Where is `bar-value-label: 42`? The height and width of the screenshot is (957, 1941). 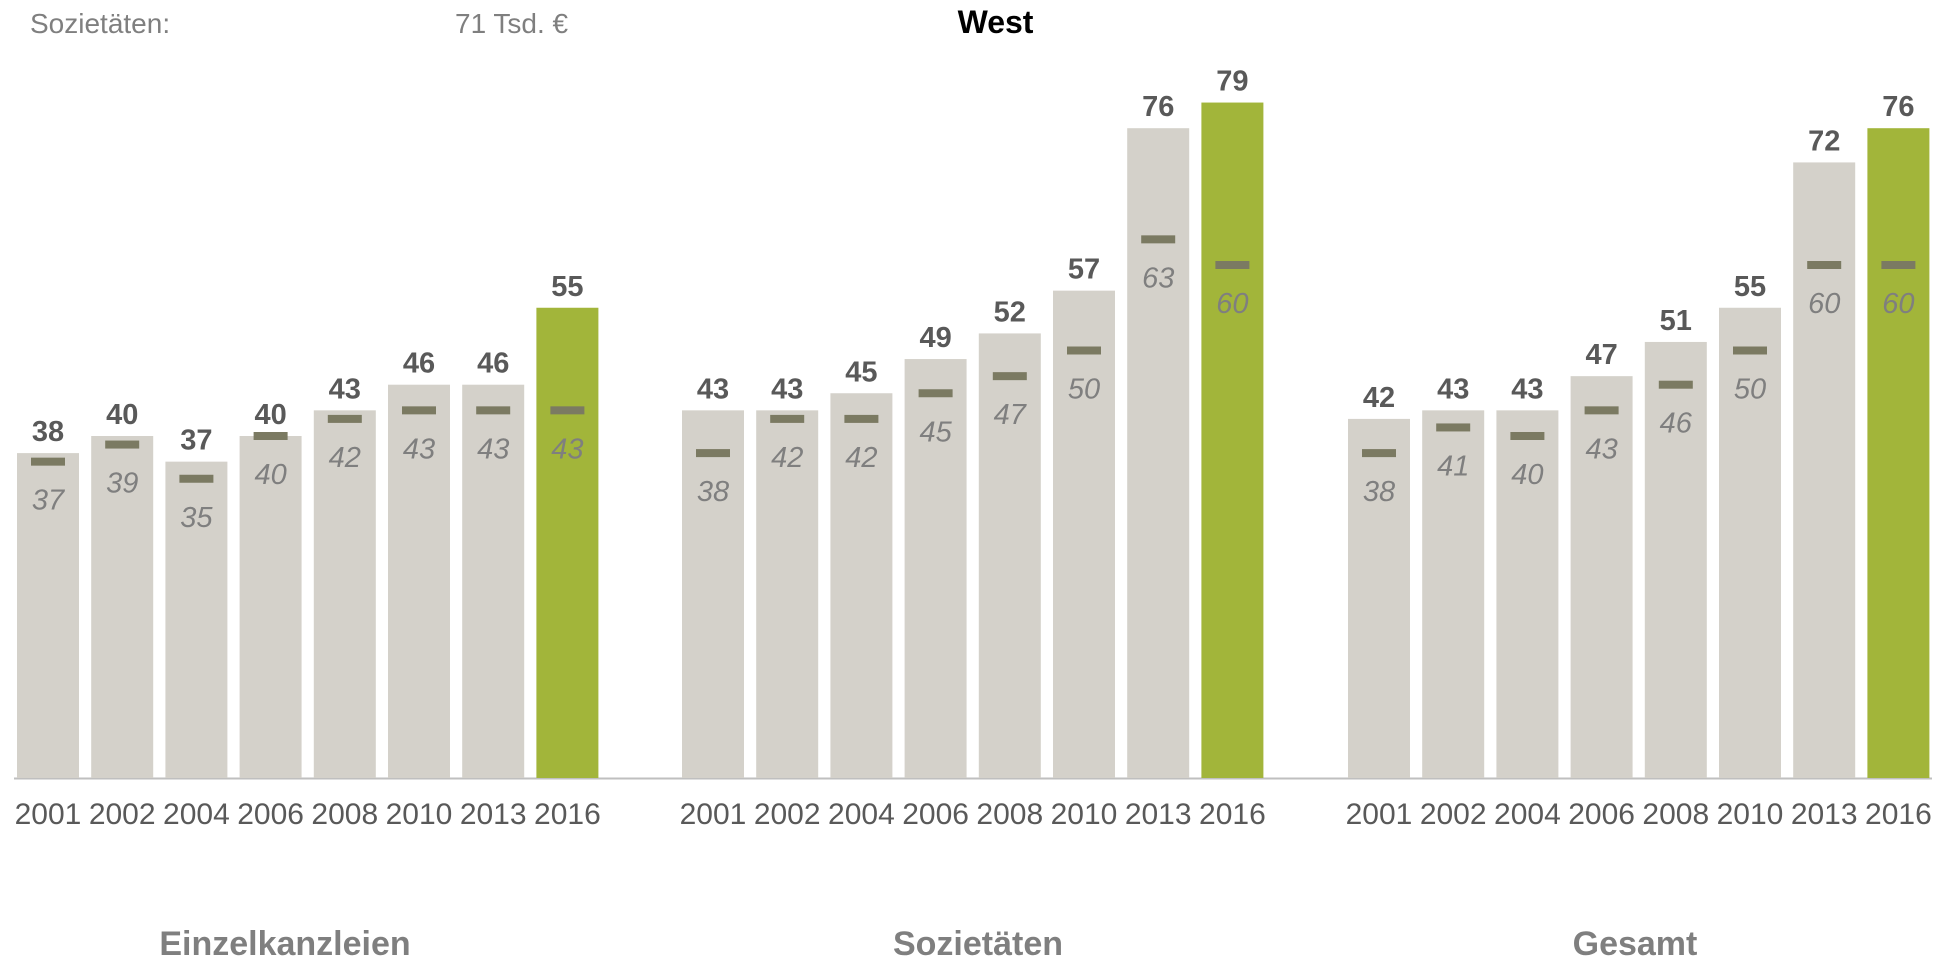 bar-value-label: 42 is located at coordinates (1379, 398).